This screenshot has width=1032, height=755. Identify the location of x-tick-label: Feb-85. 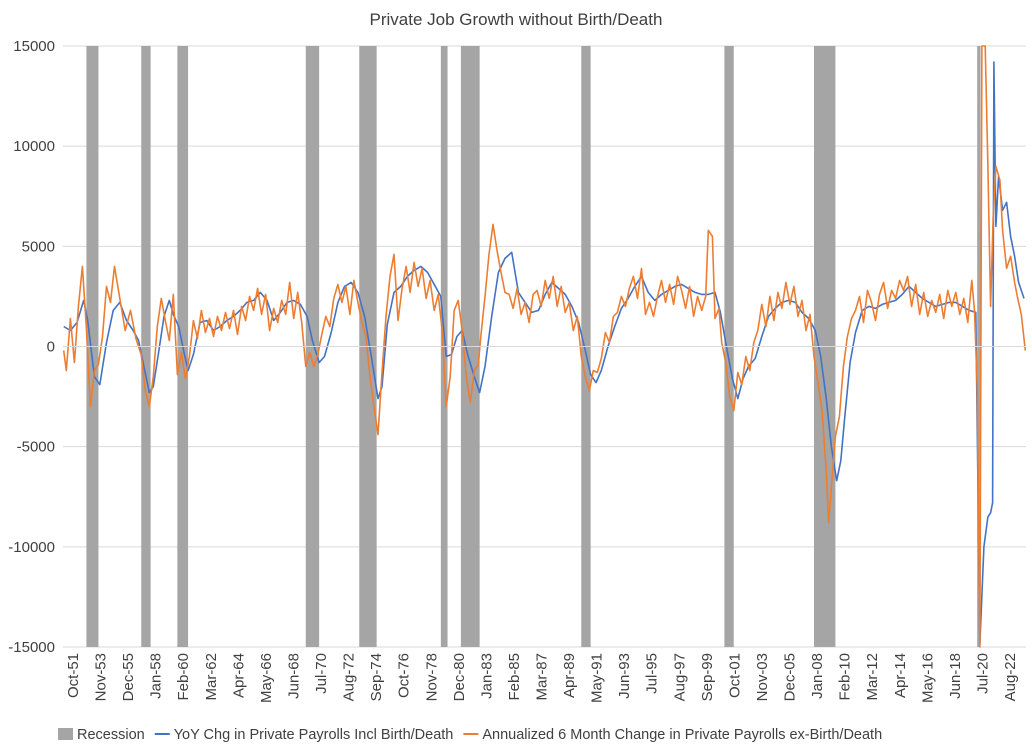
(514, 677).